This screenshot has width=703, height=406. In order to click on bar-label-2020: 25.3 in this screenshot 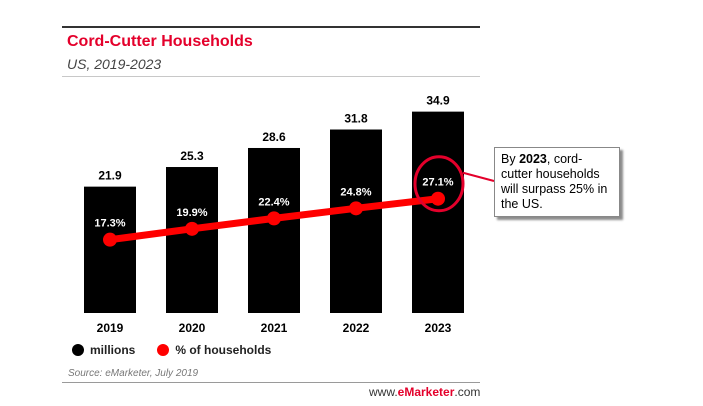, I will do `click(192, 156)`.